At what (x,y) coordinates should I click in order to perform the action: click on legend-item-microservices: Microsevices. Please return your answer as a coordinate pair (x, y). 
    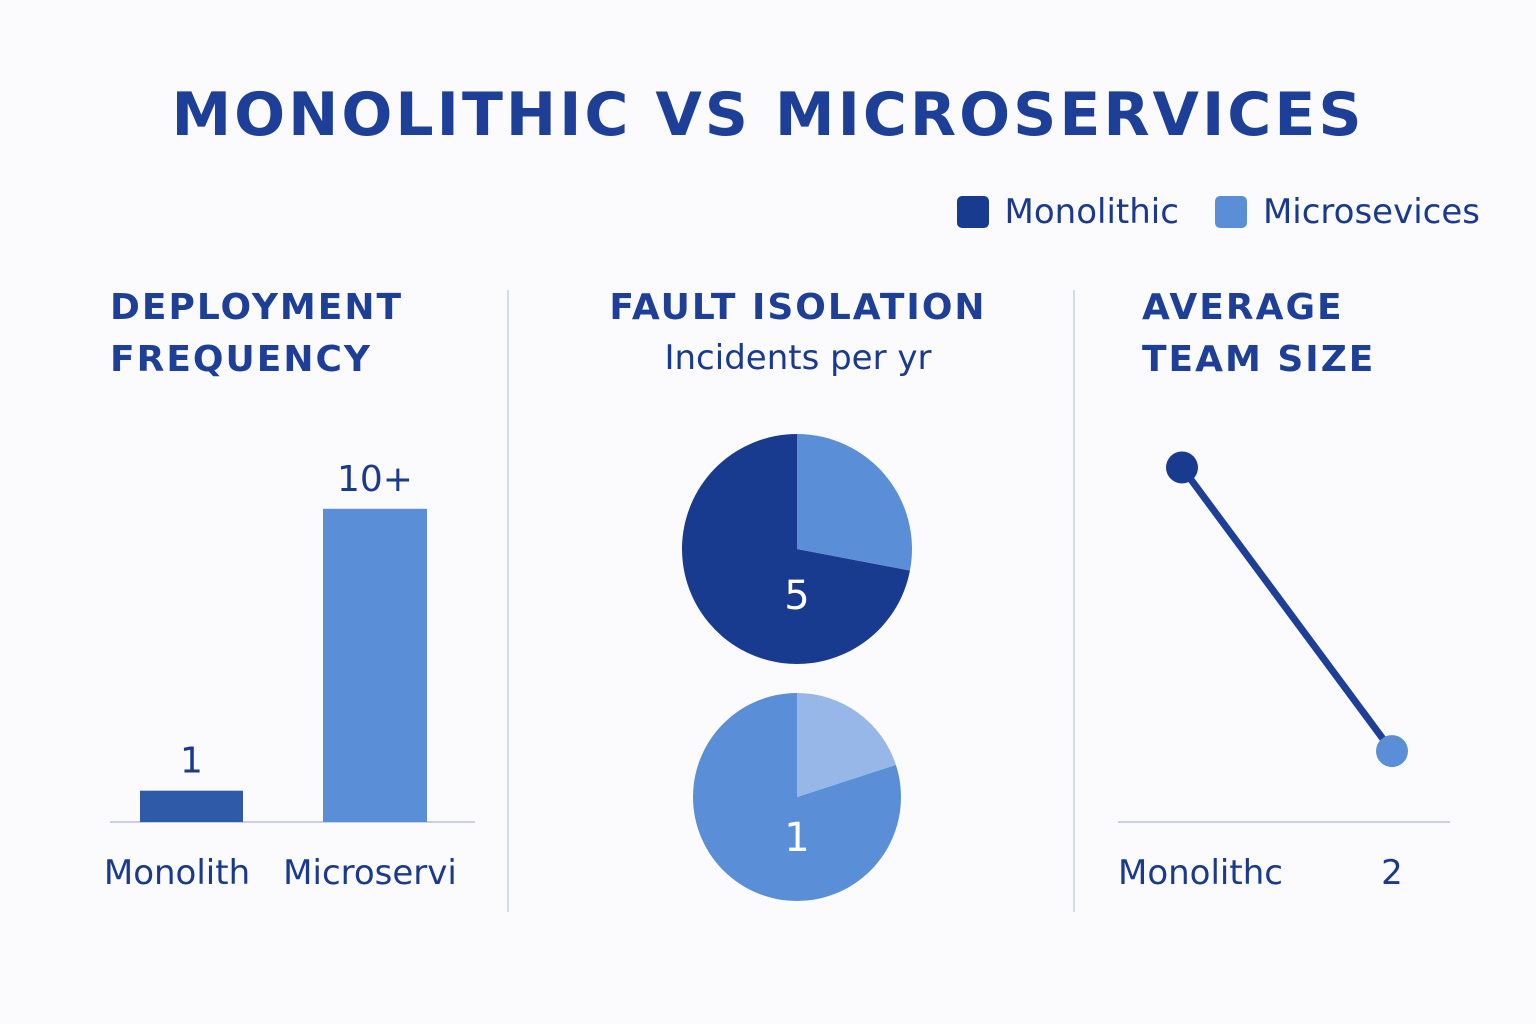
    Looking at the image, I should click on (1347, 212).